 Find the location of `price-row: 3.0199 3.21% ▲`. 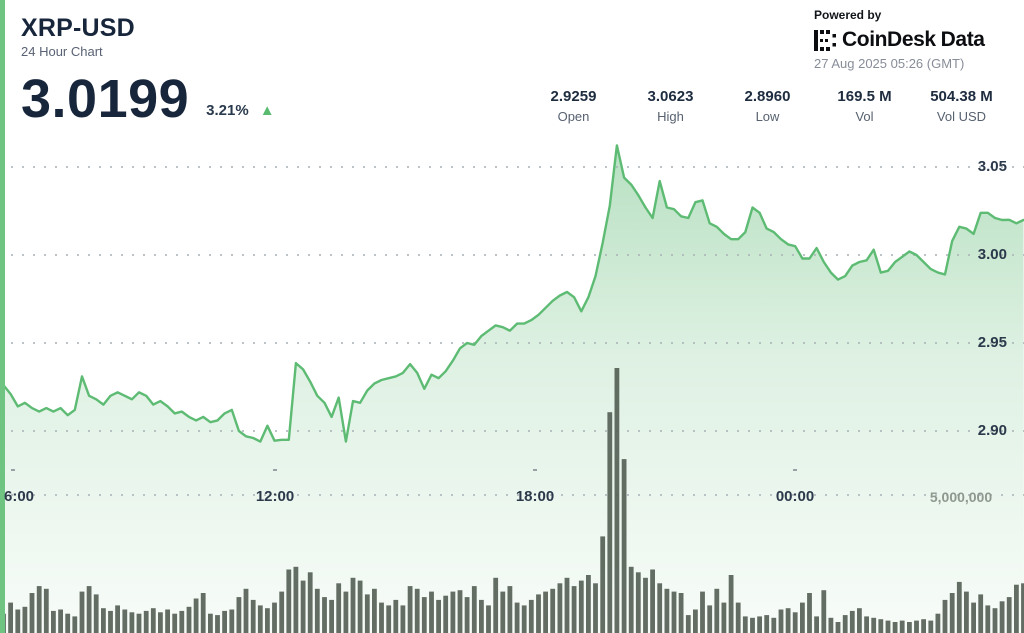

price-row: 3.0199 3.21% ▲ is located at coordinates (148, 99).